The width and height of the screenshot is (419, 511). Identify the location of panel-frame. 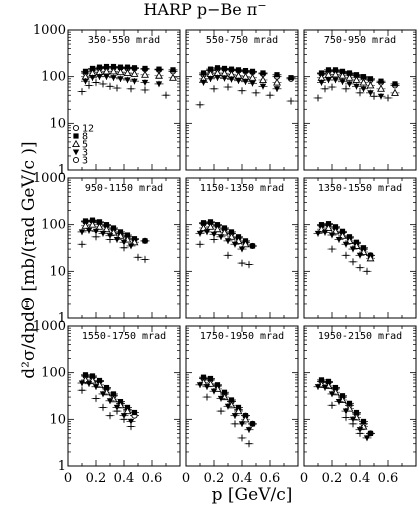
(242, 396).